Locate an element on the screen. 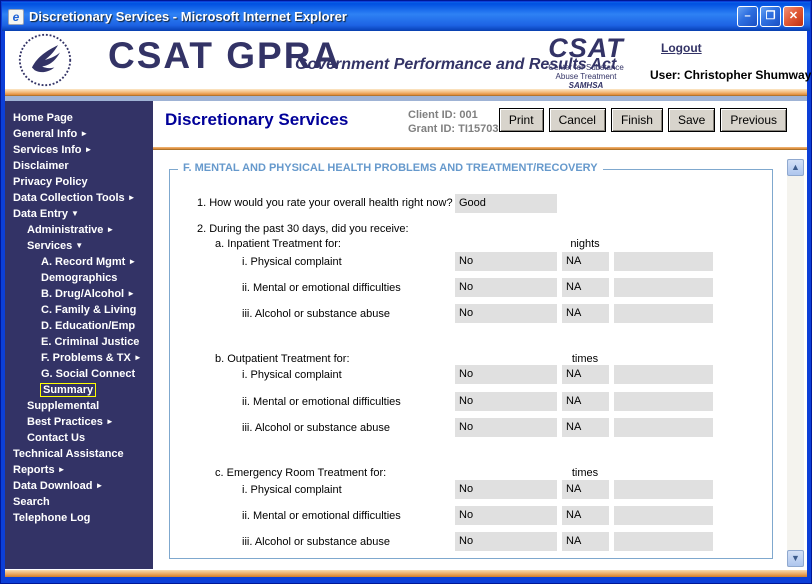 This screenshot has height=584, width=812. sidebar-item-disclaimer: Disclaimer is located at coordinates (41, 166).